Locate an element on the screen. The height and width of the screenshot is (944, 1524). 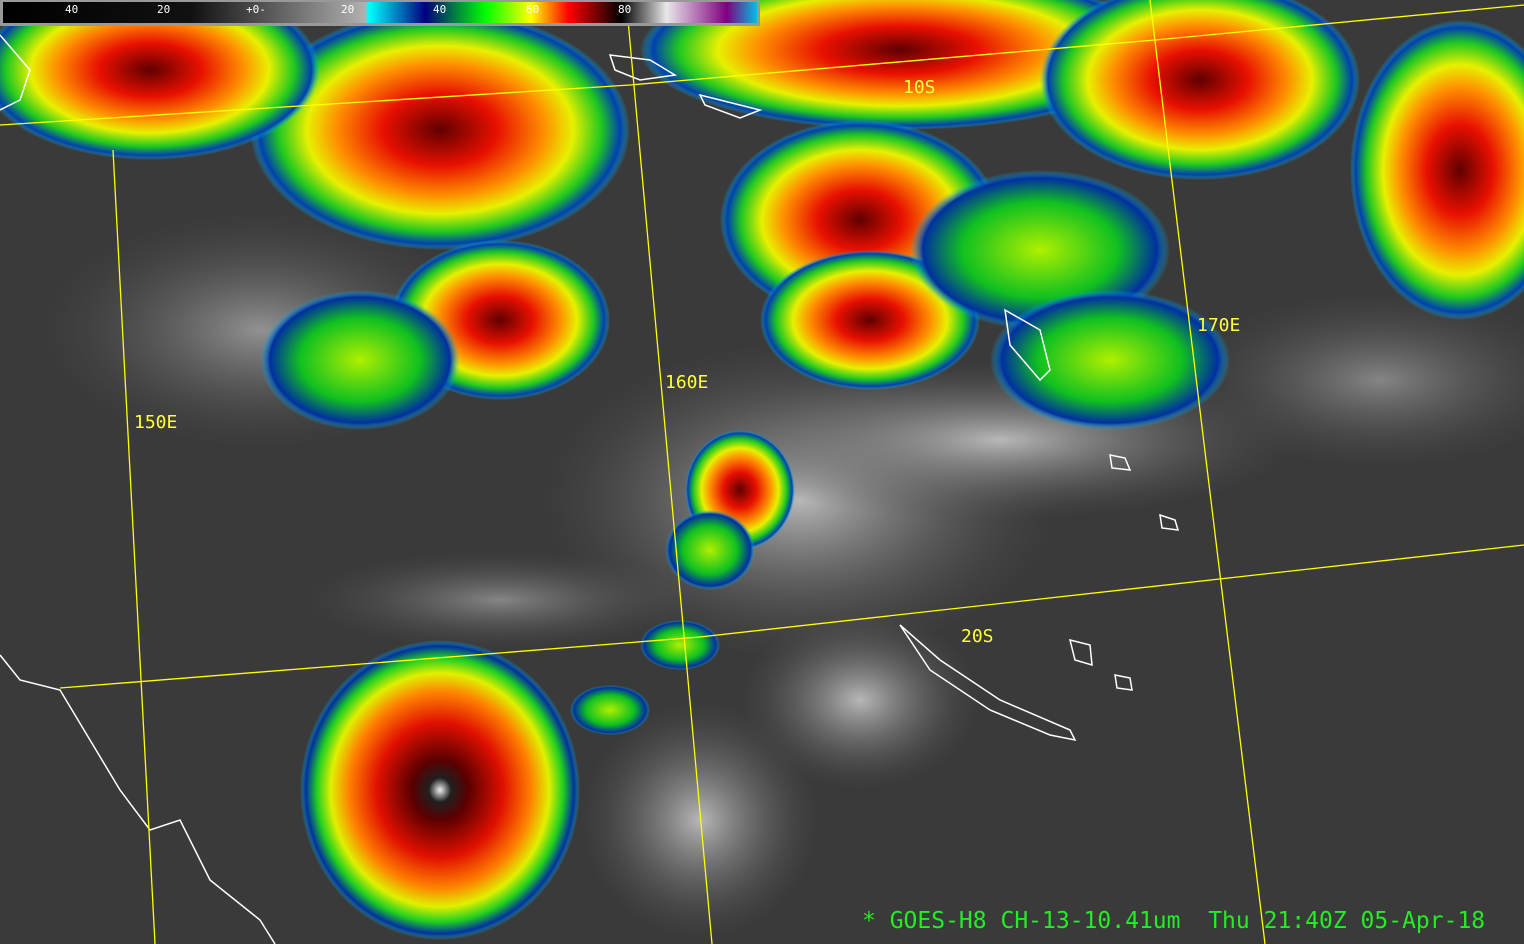
colorbar-tick: 60 is located at coordinates (532, 9).